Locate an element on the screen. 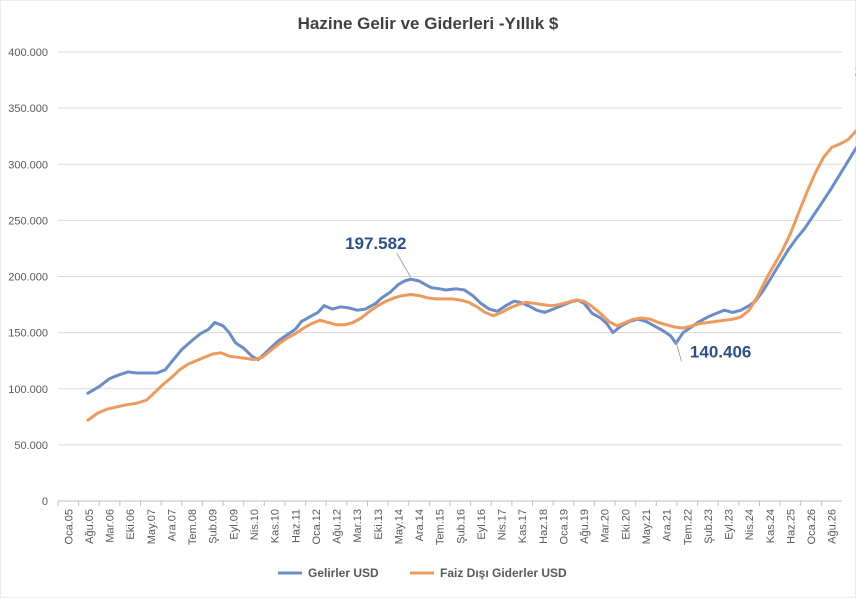  legend-label: Gelirler USD is located at coordinates (343, 573).